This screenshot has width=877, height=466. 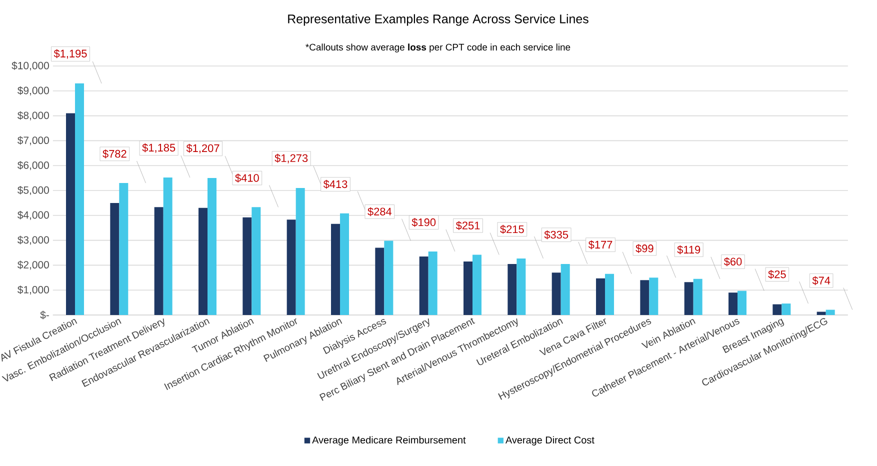 I want to click on annotation: $119, so click(x=688, y=249).